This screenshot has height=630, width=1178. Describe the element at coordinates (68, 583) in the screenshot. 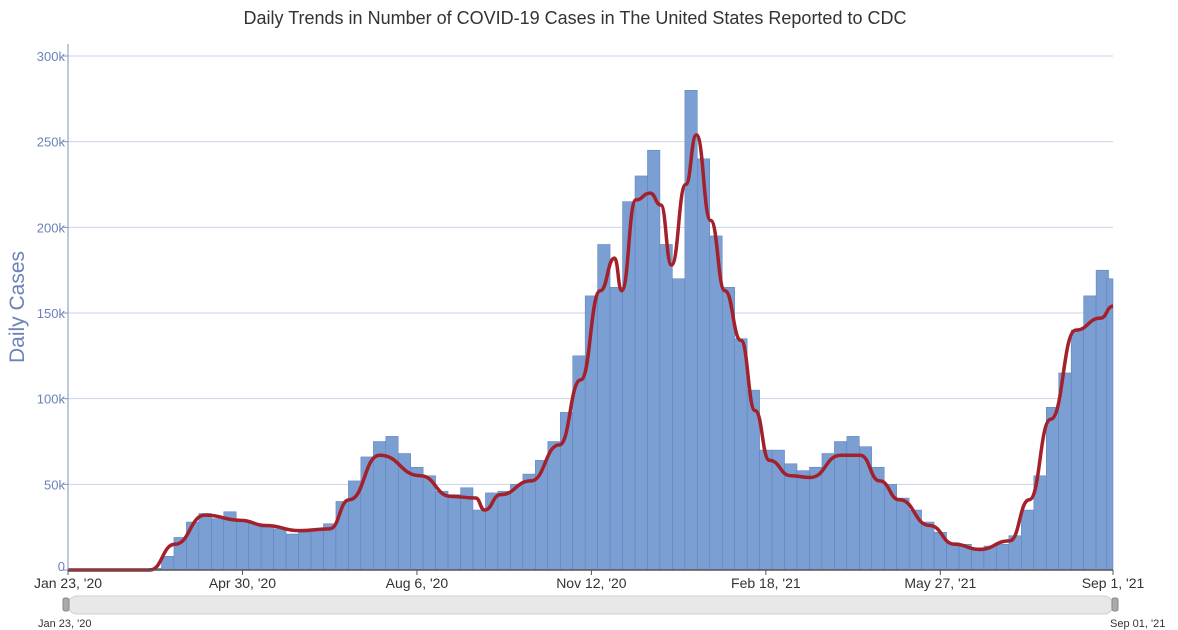

I see `x-tick-label: Jan 23, '20` at that location.